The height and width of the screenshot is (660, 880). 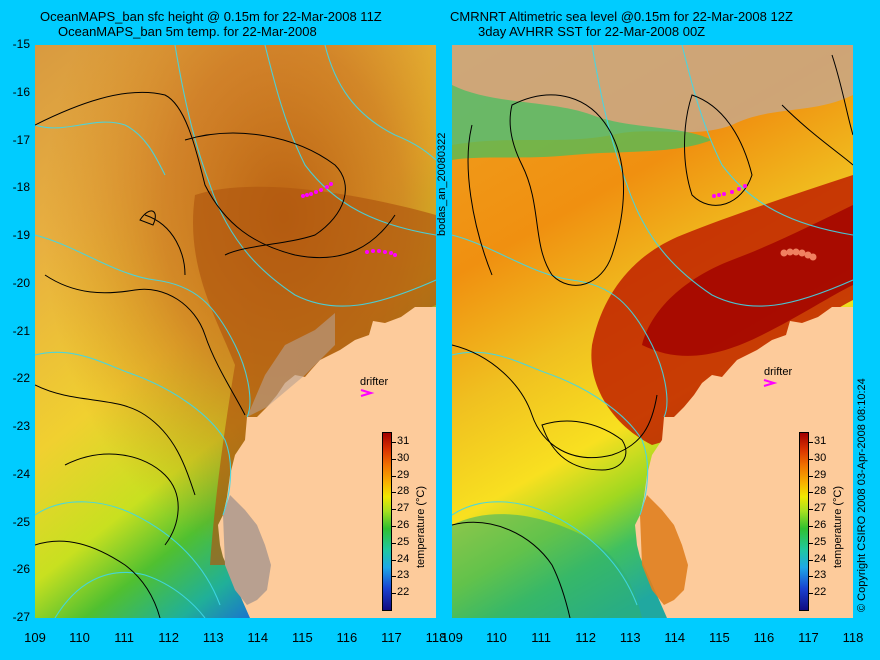 I want to click on y-tick-label: -19, so click(x=21, y=235).